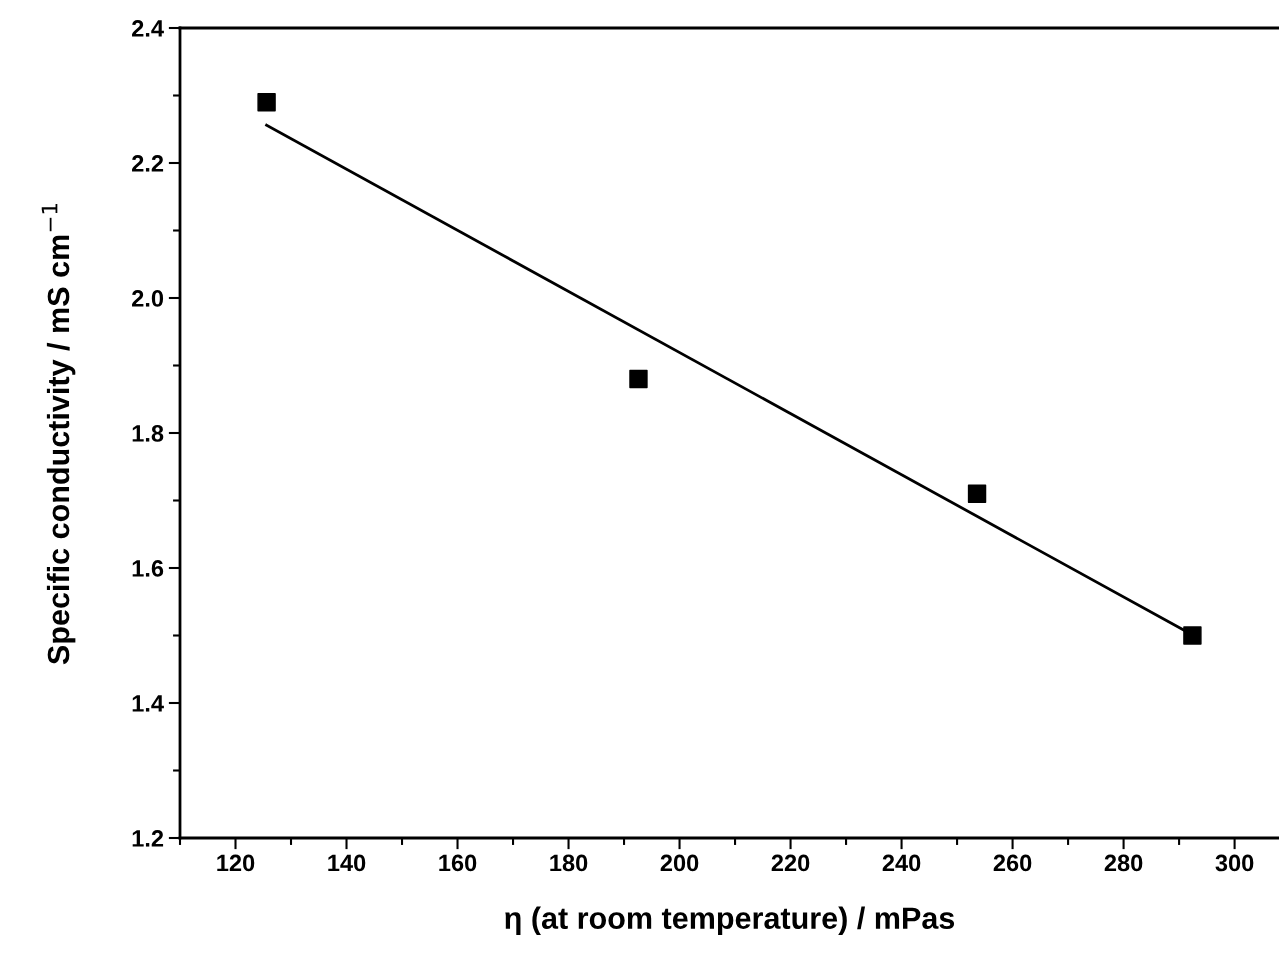 Image resolution: width=1279 pixels, height=965 pixels. What do you see at coordinates (347, 863) in the screenshot?
I see `x-tick-label: 140` at bounding box center [347, 863].